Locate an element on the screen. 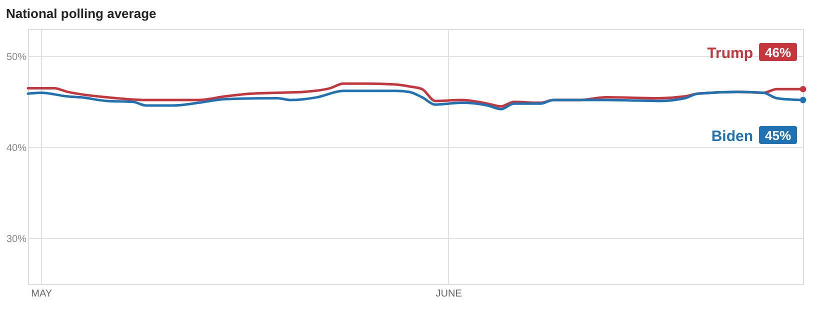 The width and height of the screenshot is (832, 320). data-label: 45% is located at coordinates (778, 135).